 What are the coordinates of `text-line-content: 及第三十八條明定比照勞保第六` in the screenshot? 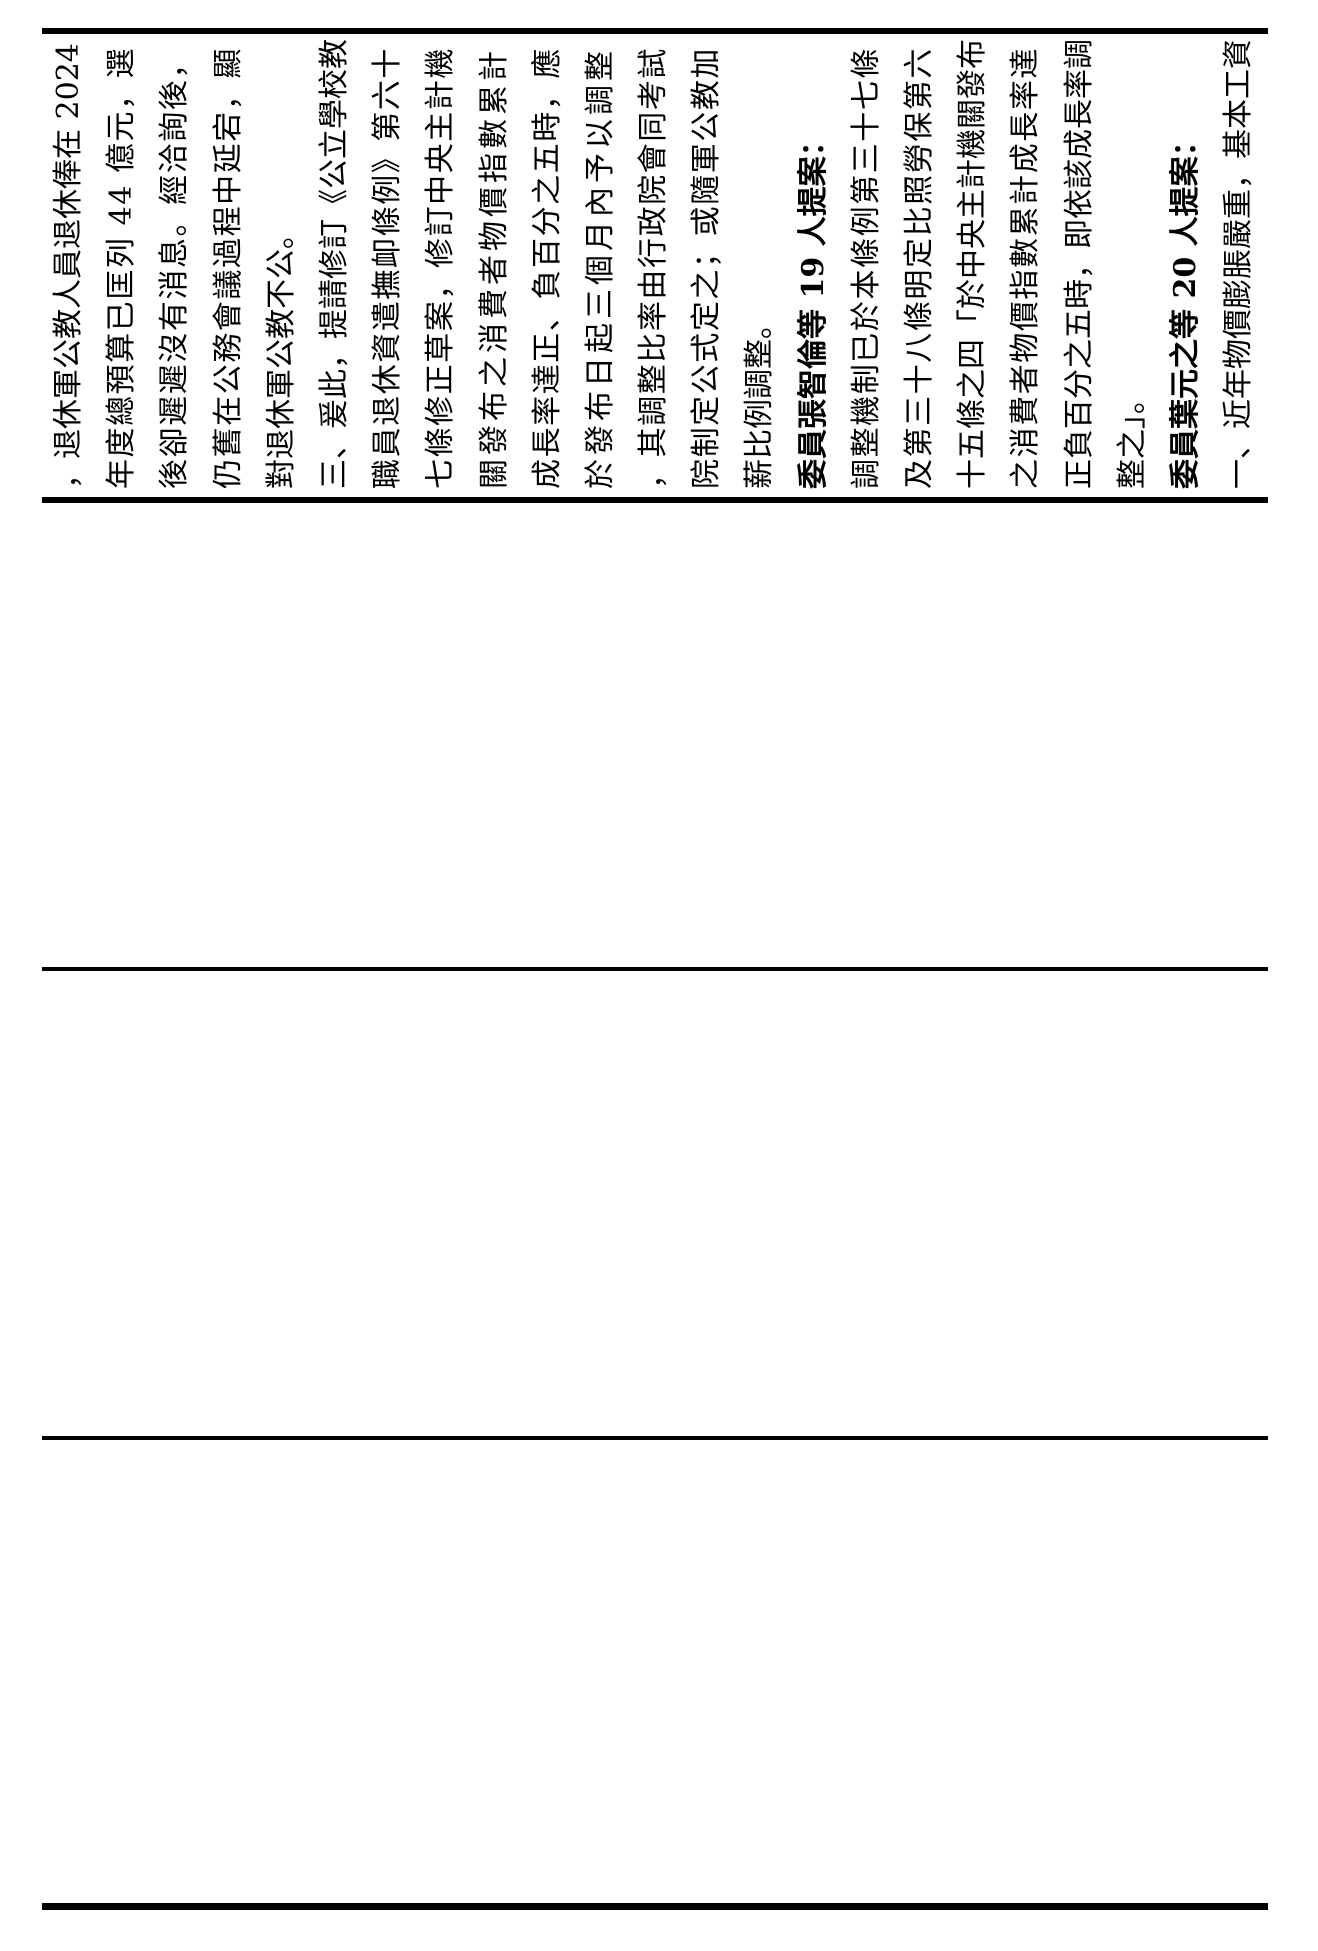 It's located at (919, 268).